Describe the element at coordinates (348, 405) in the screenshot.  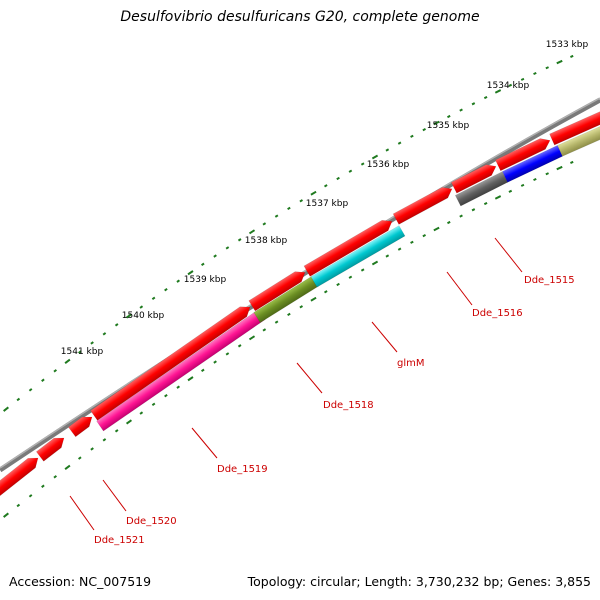
I see `gene-label: Dde_1518` at that location.